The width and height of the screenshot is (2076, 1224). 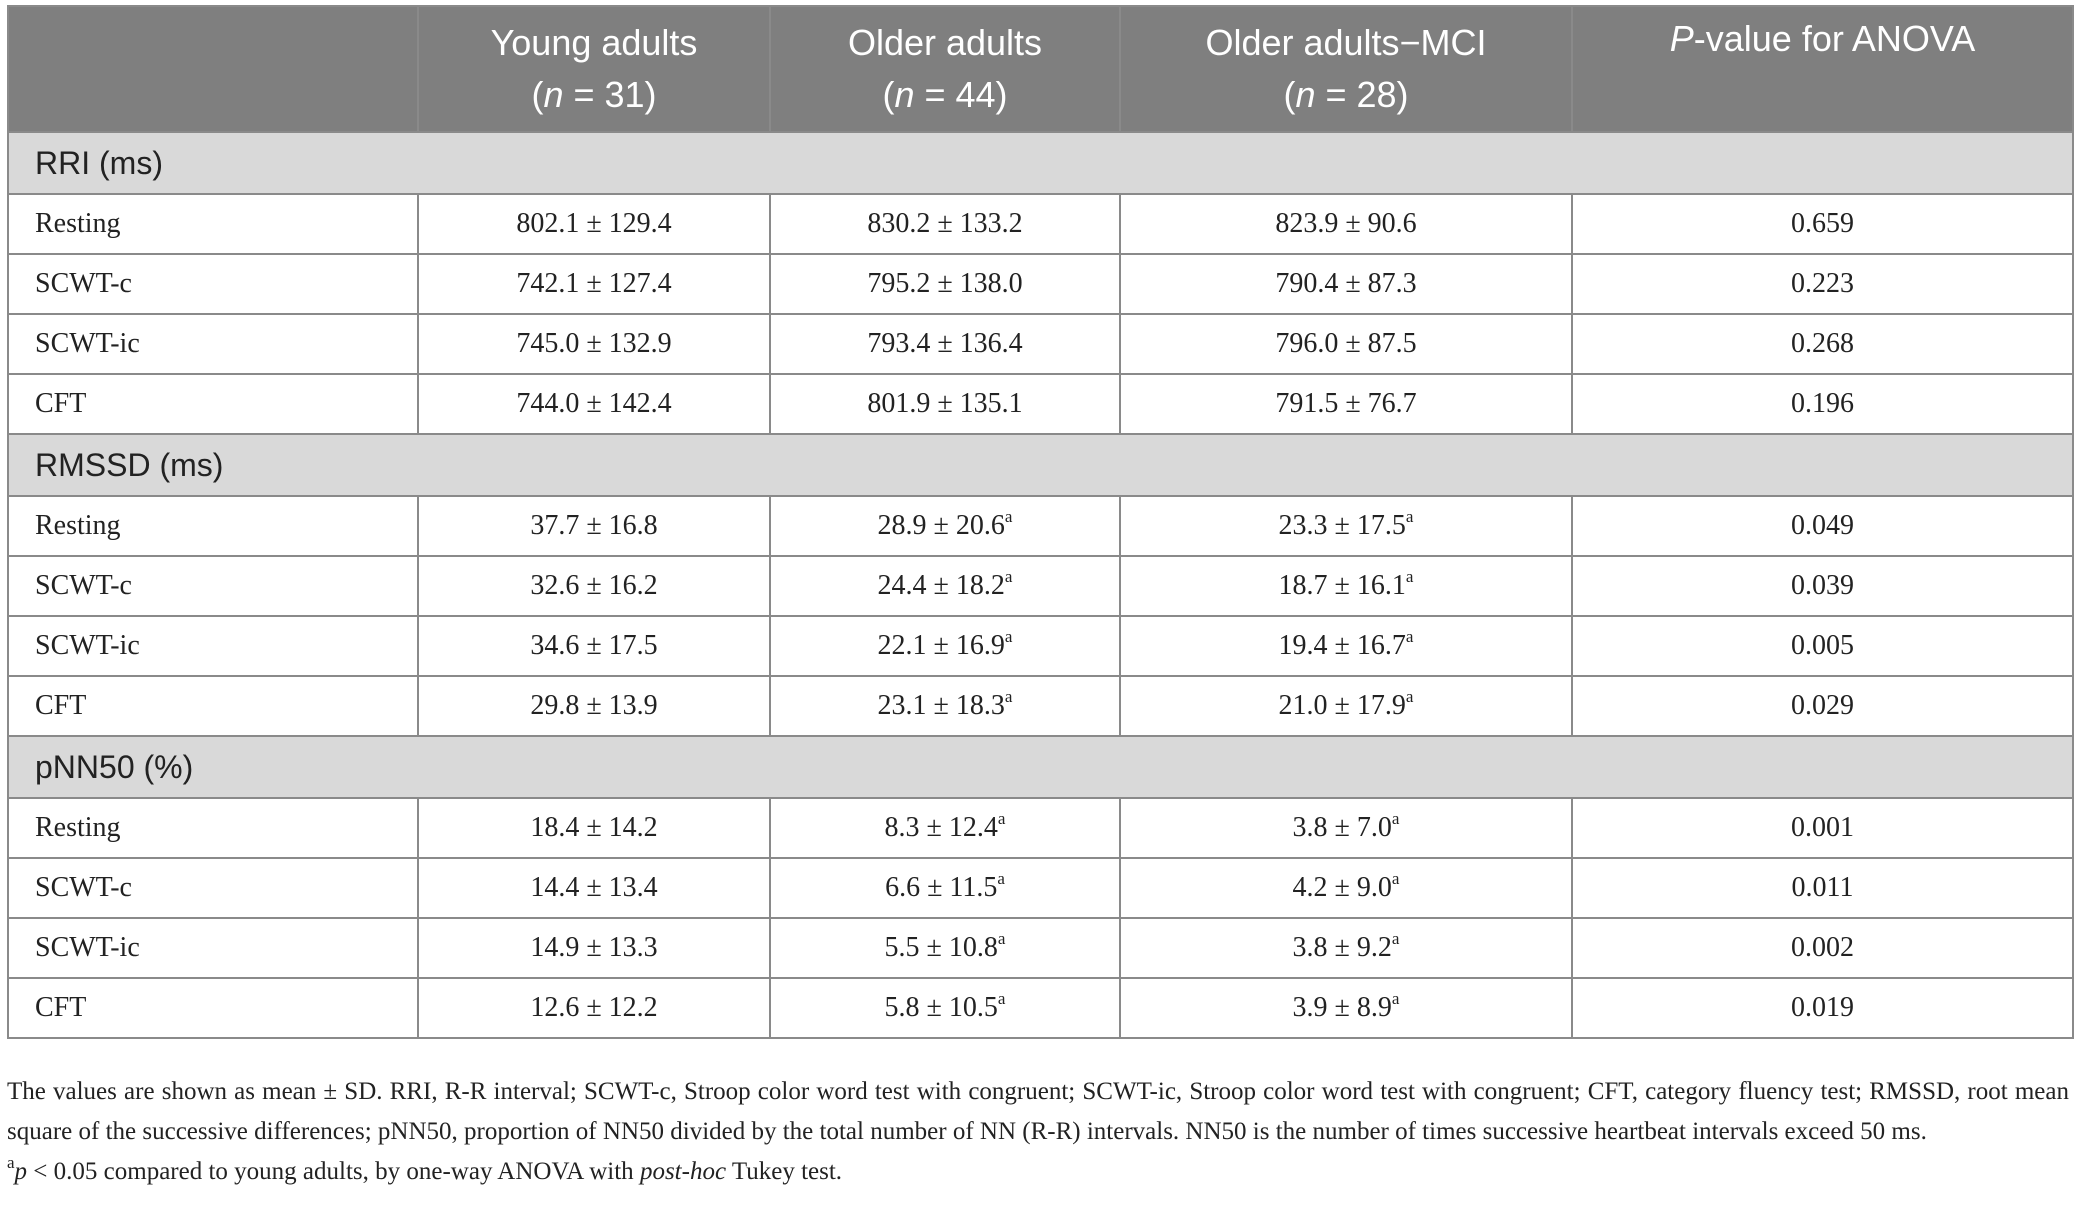 I want to click on cell-young-adults: 37.7 ± 16.8, so click(x=594, y=526).